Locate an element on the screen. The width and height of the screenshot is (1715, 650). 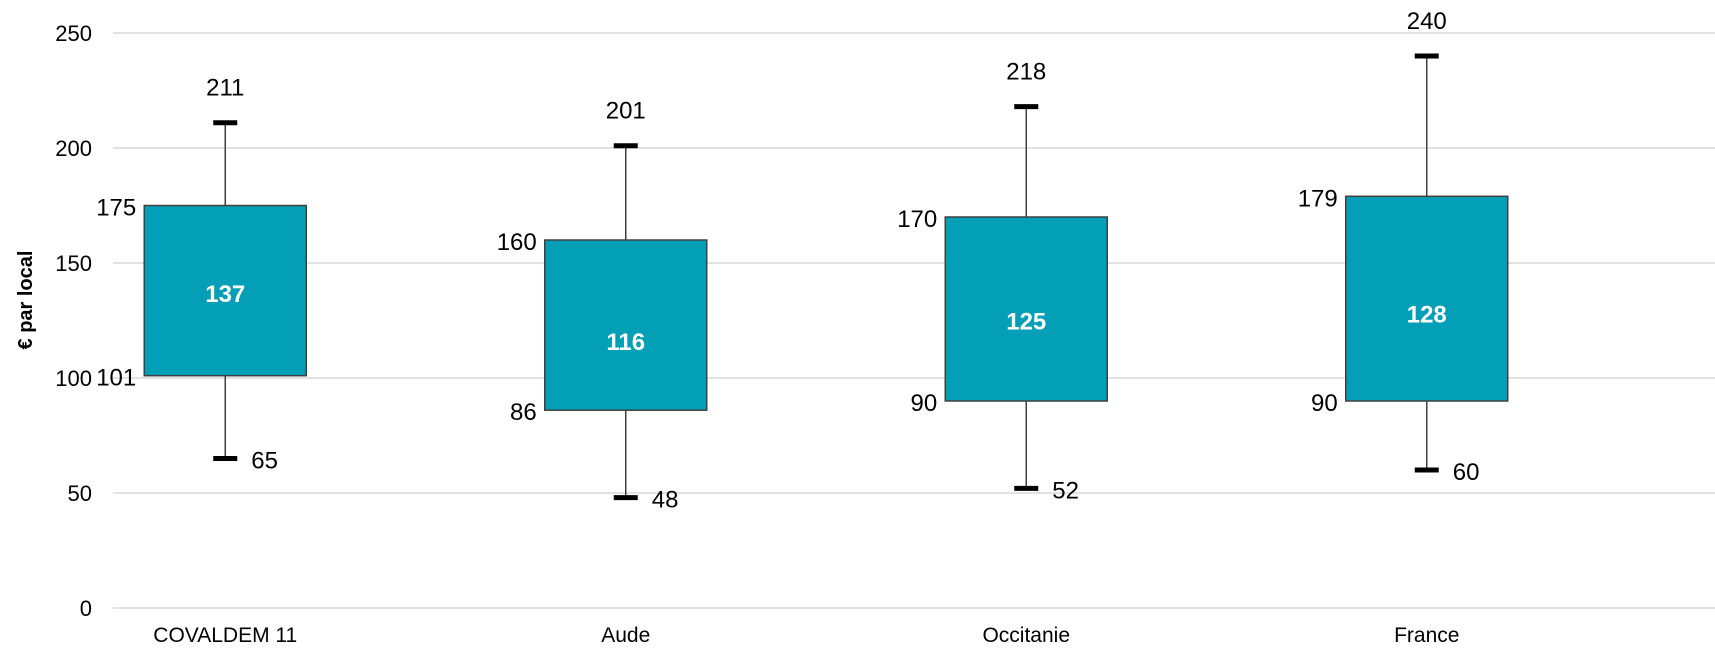
max-label: 240 is located at coordinates (1427, 21).